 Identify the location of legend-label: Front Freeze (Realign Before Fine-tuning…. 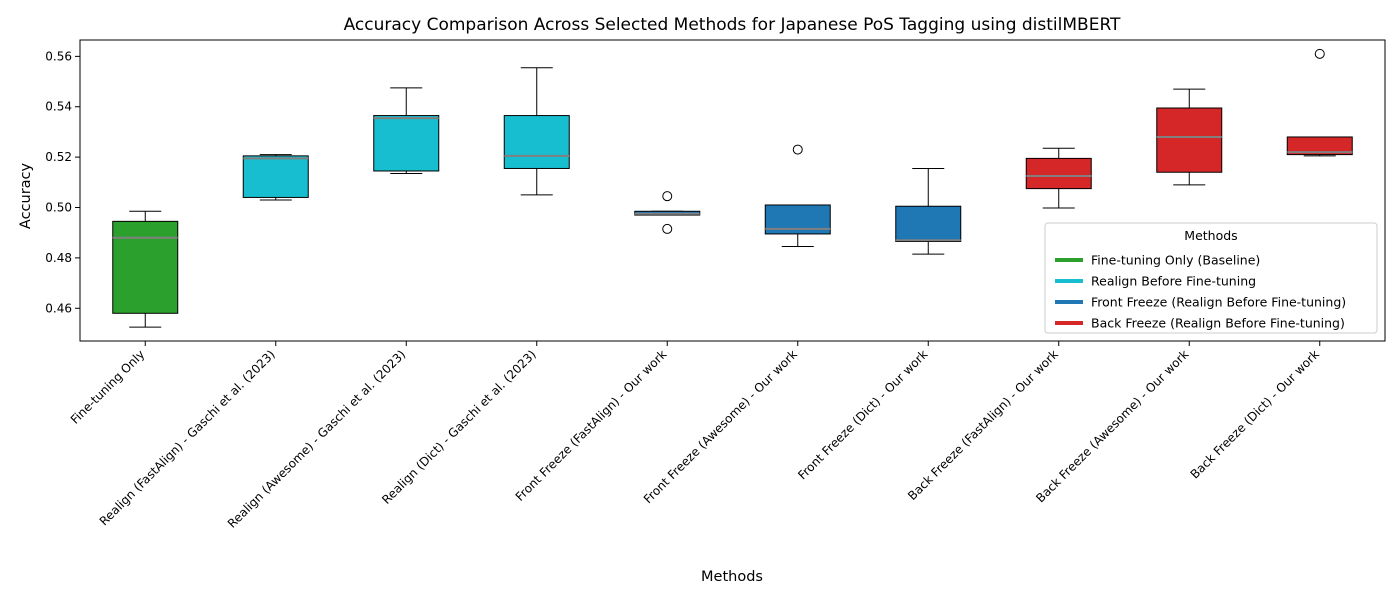
(1218, 302).